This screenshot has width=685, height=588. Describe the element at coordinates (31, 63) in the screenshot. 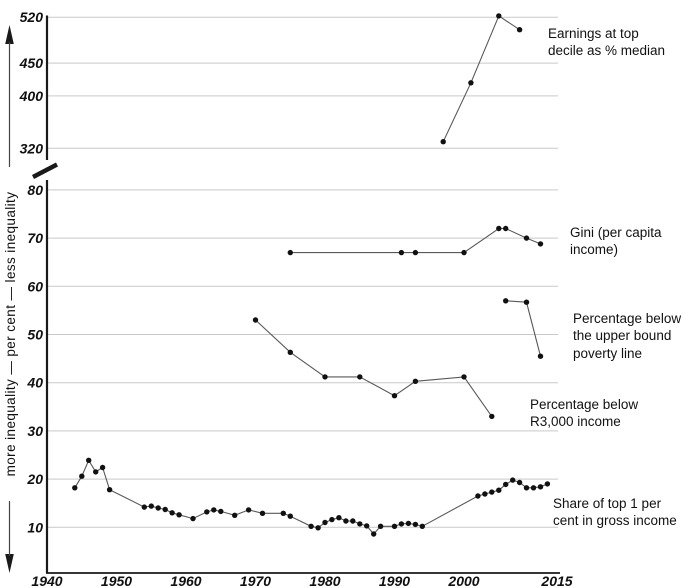

I see `y-tick-450: 450` at that location.